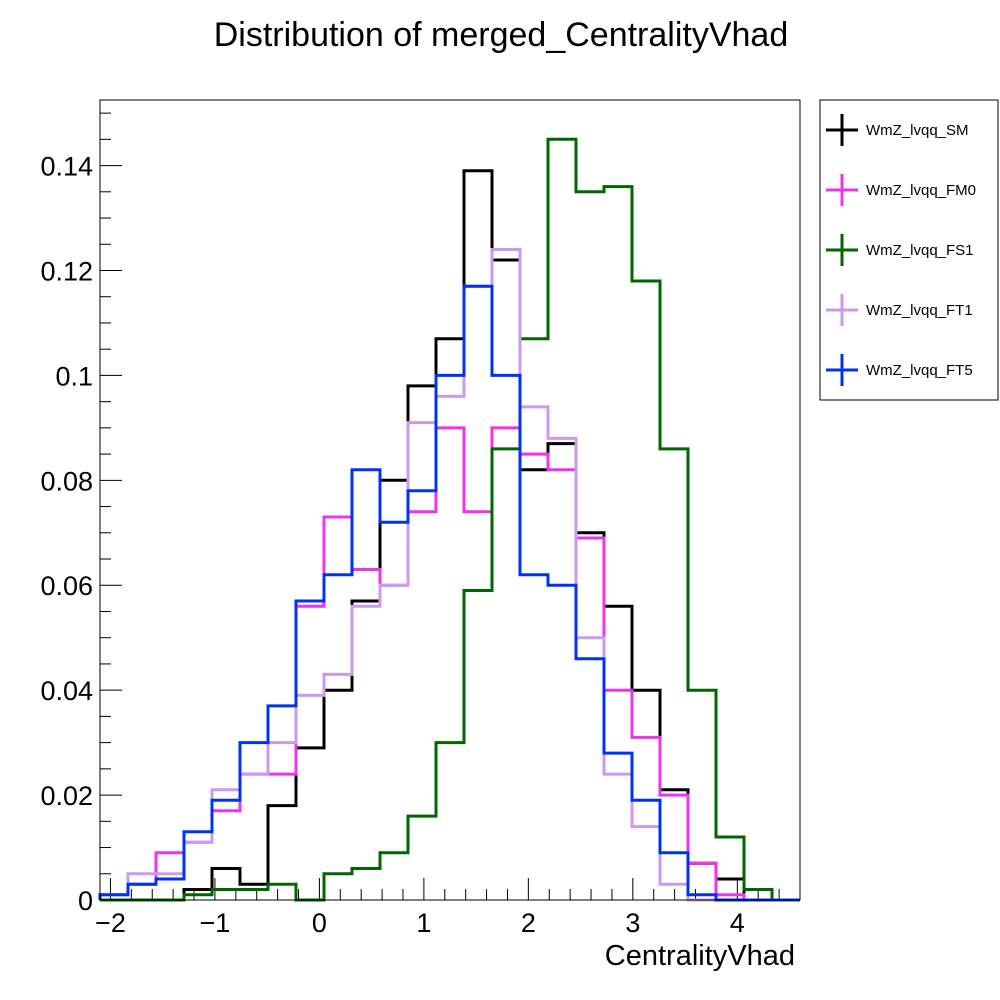 This screenshot has width=1000, height=1000. I want to click on x-tick-label: 1, so click(423, 923).